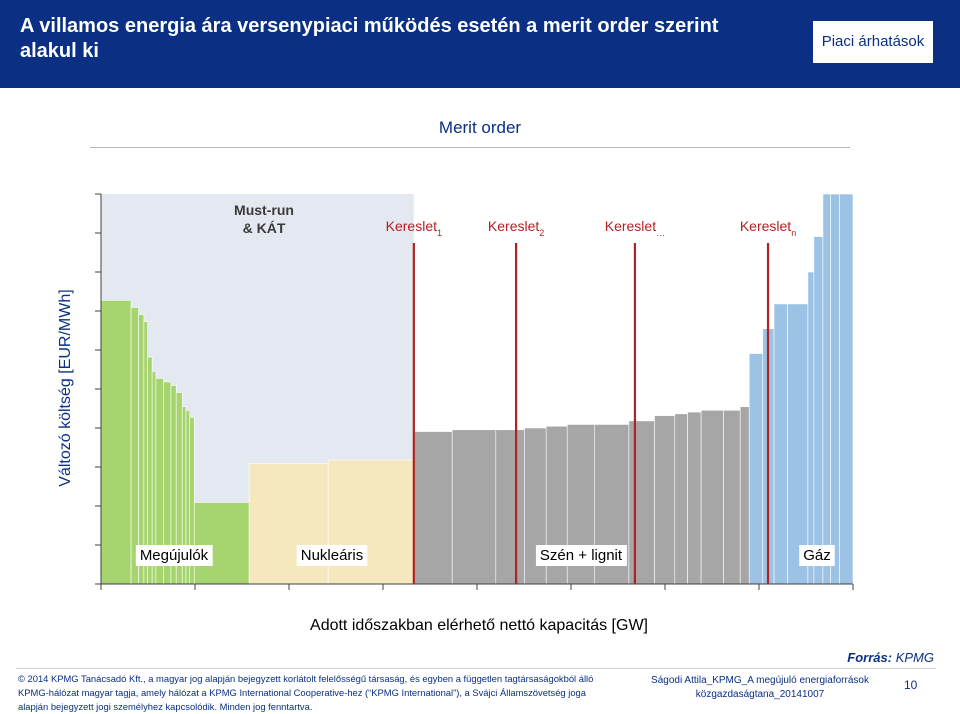 This screenshot has height=714, width=960. Describe the element at coordinates (516, 228) in the screenshot. I see `demand-label: Kereslet2` at that location.